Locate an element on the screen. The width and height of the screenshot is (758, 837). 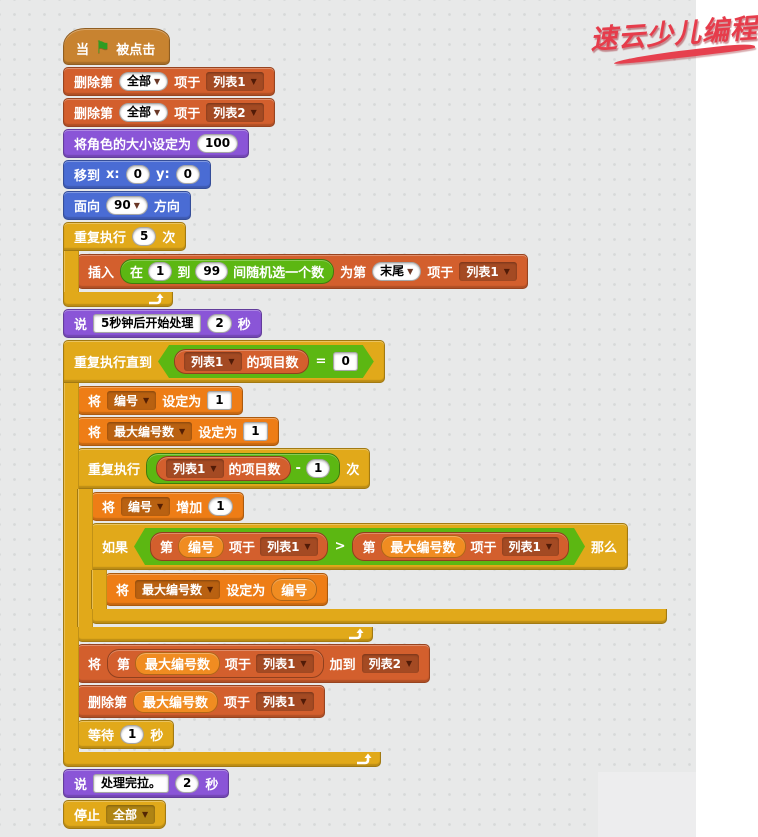
repeat-5-block: 重复执行 5 次 插入 在 1 到 99 间随机选一个数 为第 is located at coordinates (295, 264).